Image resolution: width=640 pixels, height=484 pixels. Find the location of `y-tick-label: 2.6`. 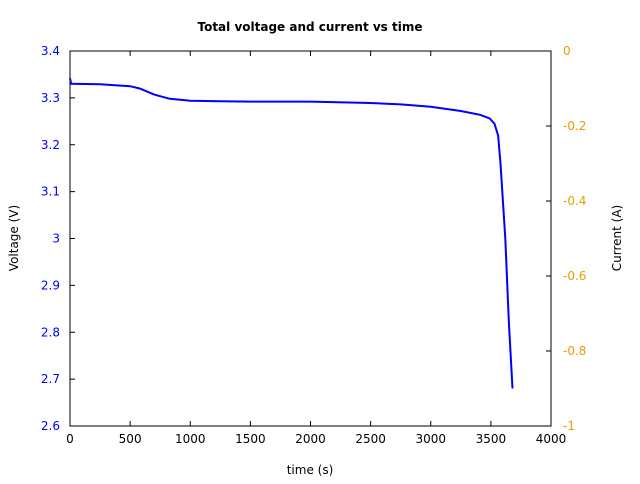

y-tick-label: 2.6 is located at coordinates (50, 426).